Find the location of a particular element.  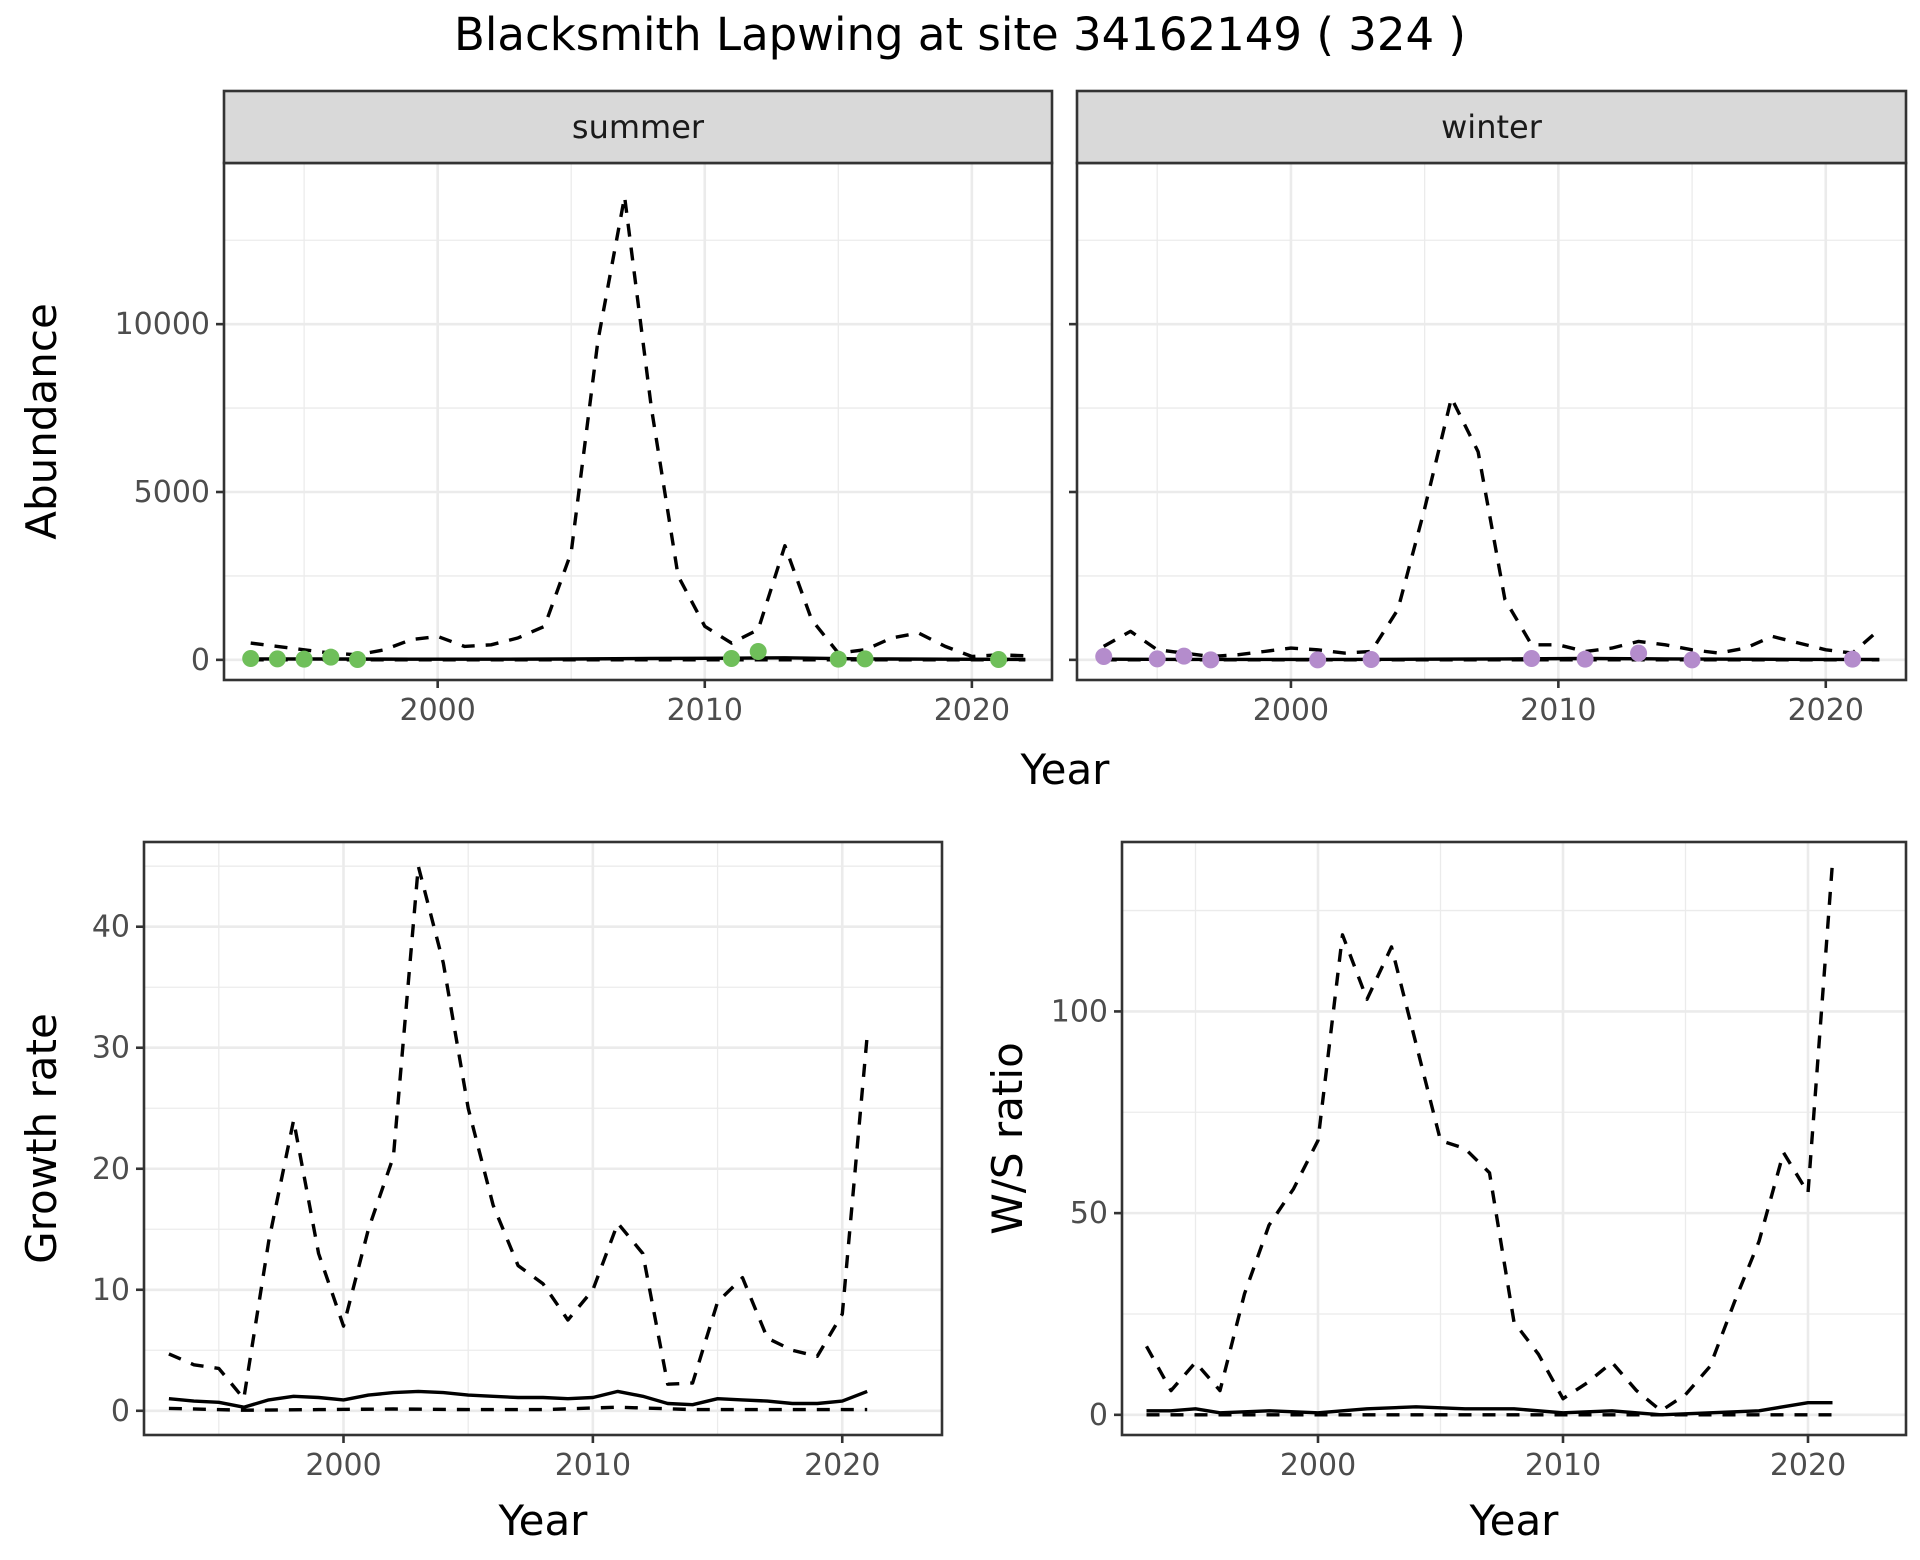

facet-summer-series-group is located at coordinates (638, 428).